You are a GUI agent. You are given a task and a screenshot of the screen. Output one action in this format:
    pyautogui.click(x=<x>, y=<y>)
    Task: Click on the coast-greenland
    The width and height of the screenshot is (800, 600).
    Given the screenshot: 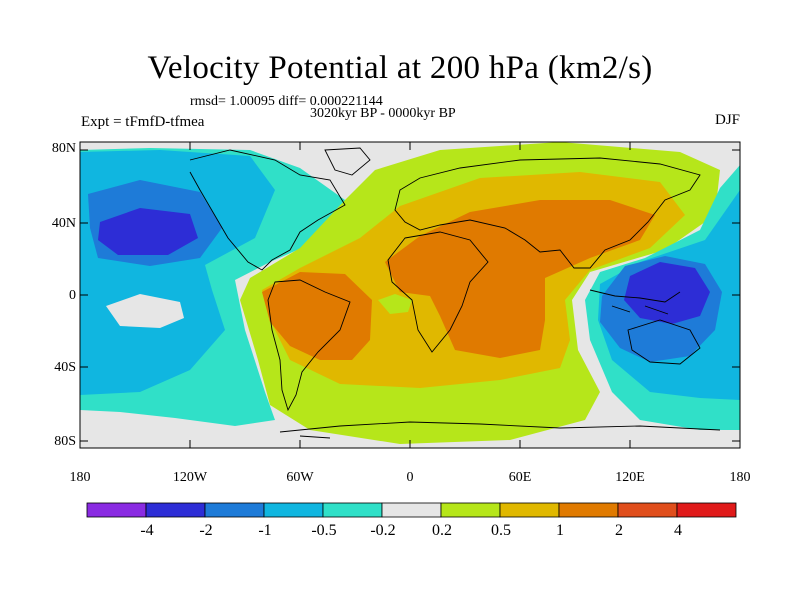 What is the action you would take?
    pyautogui.click(x=347, y=161)
    